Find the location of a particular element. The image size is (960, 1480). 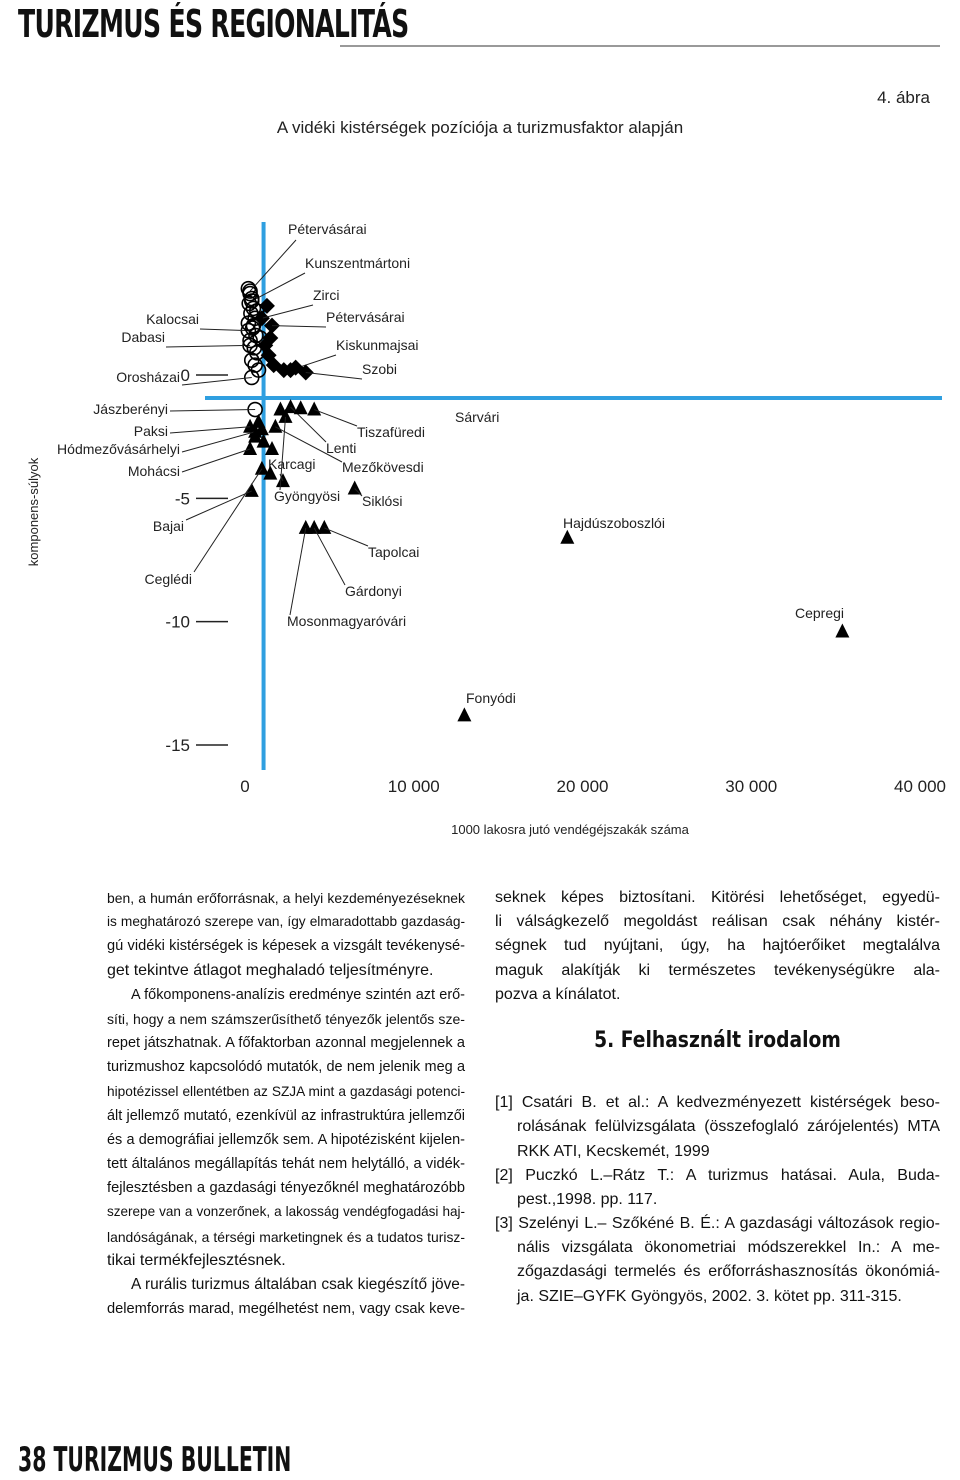

point-label: Mosonmagyaróvári is located at coordinates (346, 621).